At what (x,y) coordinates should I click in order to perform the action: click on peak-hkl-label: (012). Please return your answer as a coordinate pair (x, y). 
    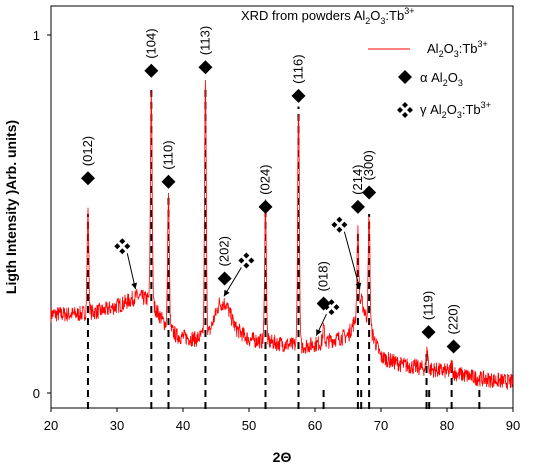
    Looking at the image, I should click on (87, 151).